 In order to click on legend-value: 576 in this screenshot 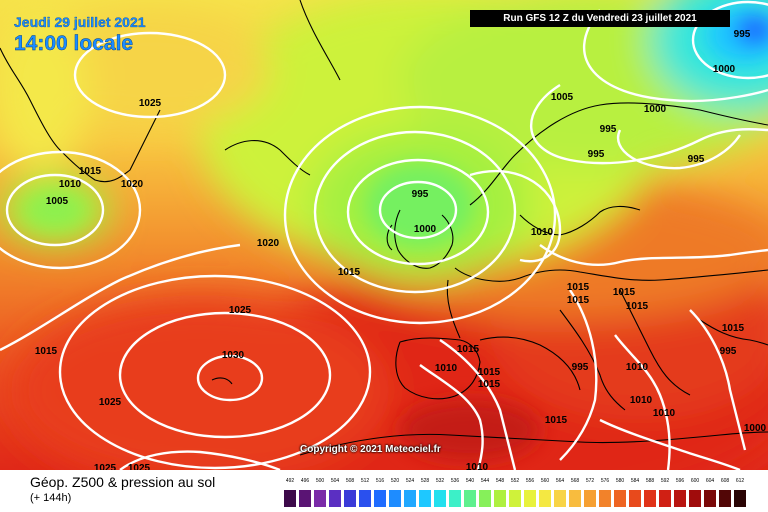, I will do `click(605, 481)`.